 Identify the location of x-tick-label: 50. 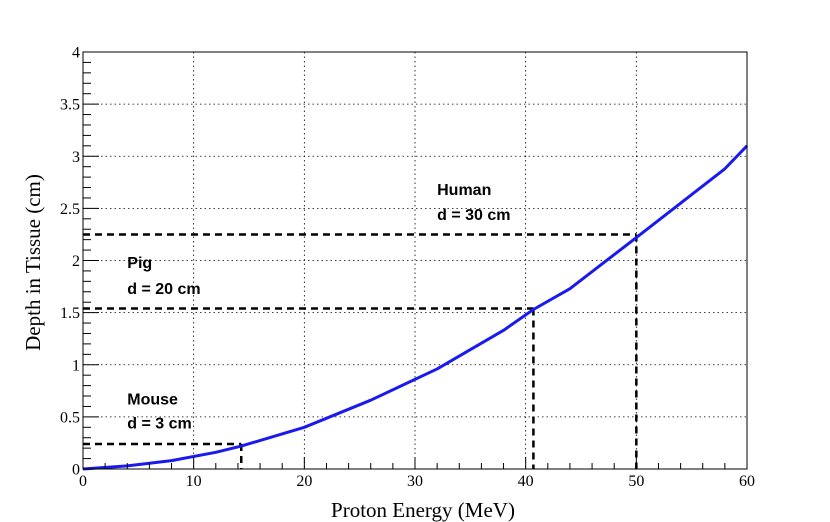
(636, 481).